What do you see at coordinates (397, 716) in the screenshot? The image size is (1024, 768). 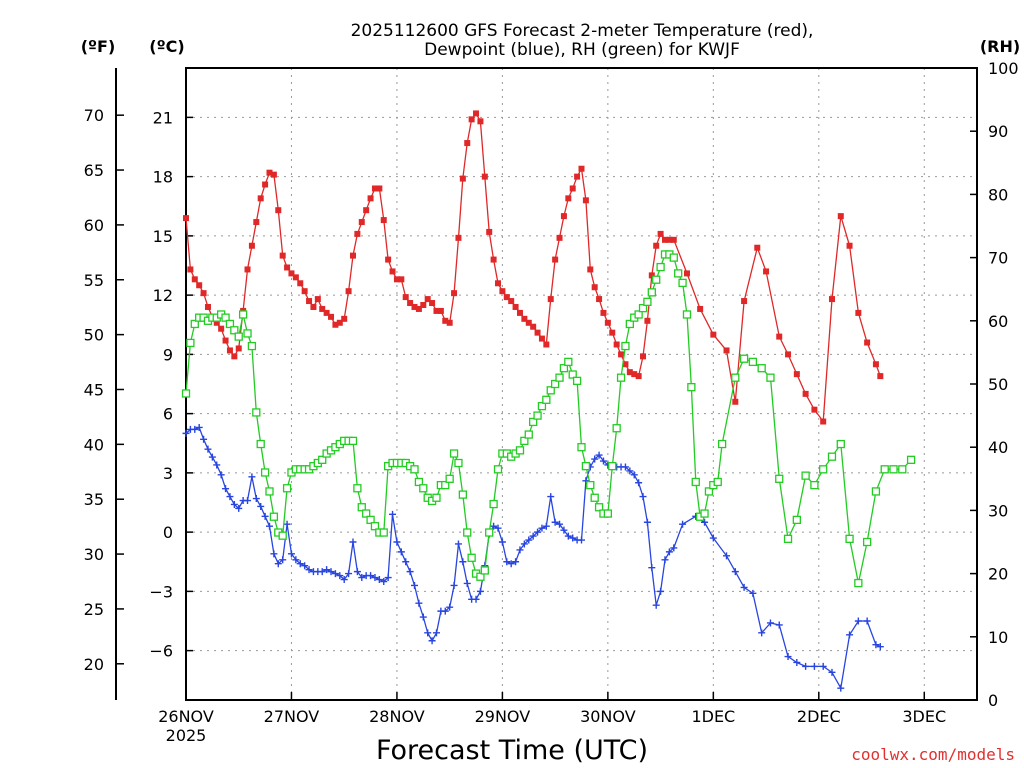 I see `x-tick-label: 28NOV` at bounding box center [397, 716].